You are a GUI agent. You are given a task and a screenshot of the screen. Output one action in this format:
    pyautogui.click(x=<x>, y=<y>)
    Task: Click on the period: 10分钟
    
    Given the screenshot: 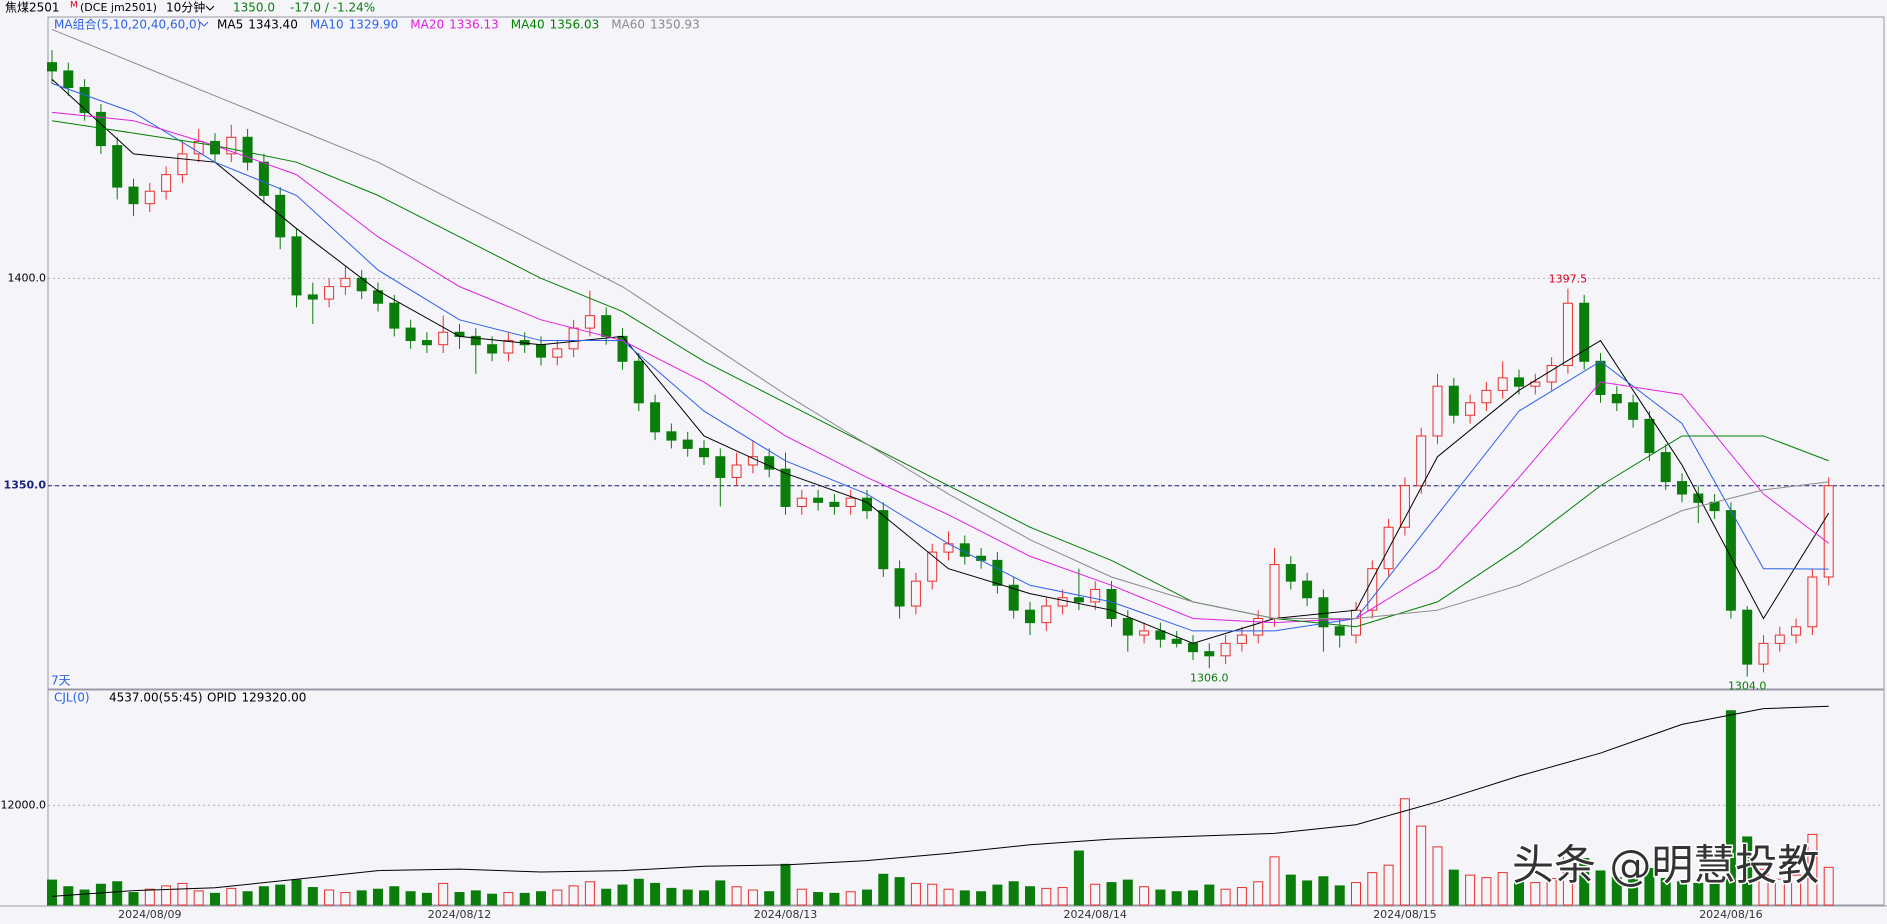 What is the action you would take?
    pyautogui.click(x=185, y=7)
    